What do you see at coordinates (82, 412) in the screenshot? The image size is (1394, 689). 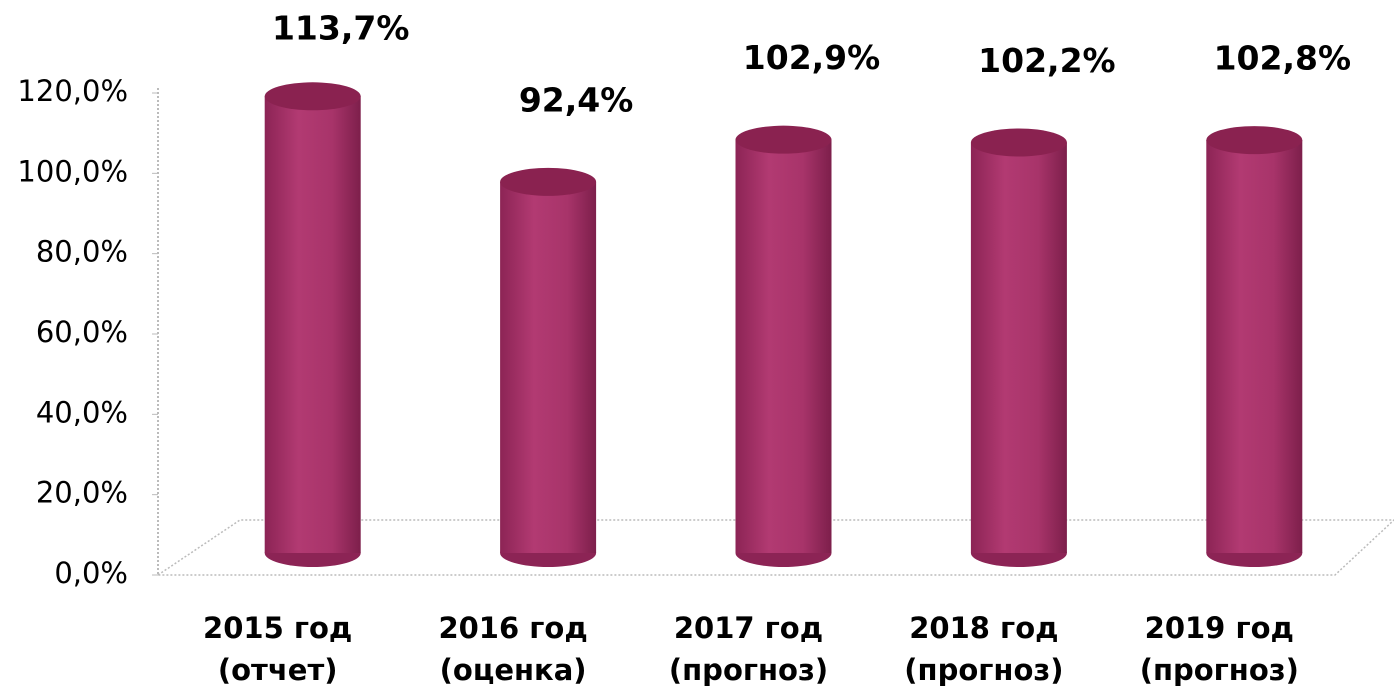 I see `y-tick-label: 40,0%` at bounding box center [82, 412].